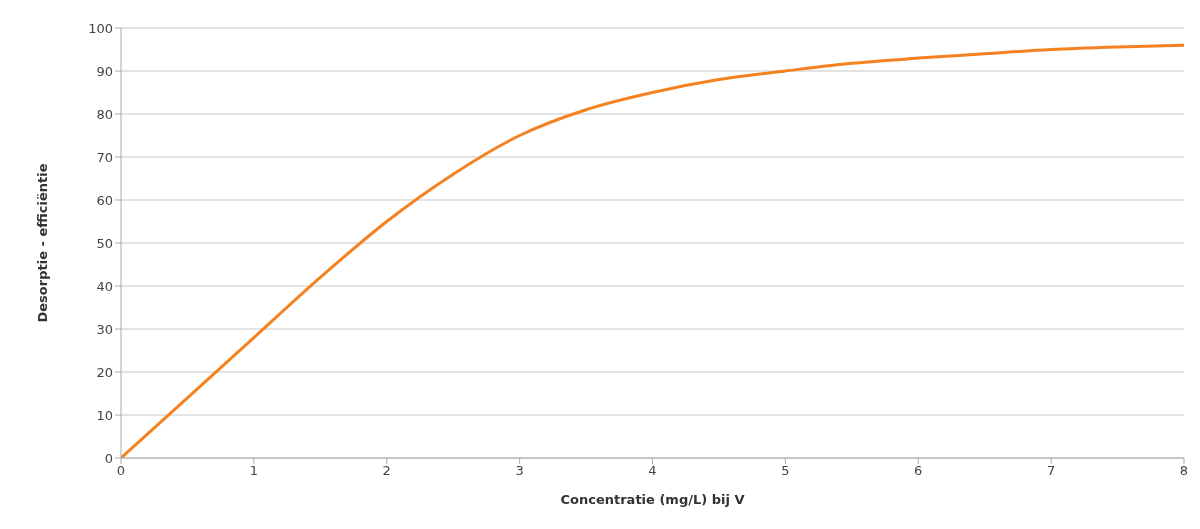  What do you see at coordinates (918, 471) in the screenshot?
I see `x-tick-label: 6` at bounding box center [918, 471].